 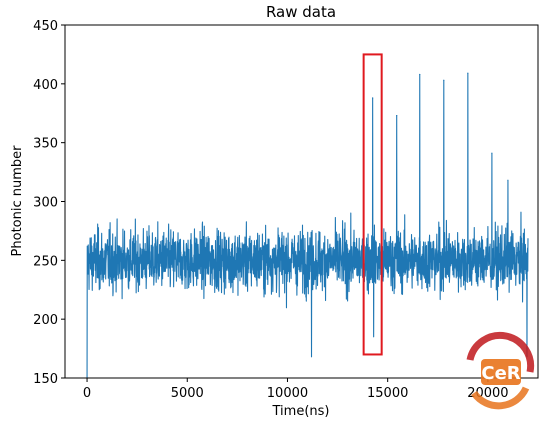 I want to click on y-axis-label: Photonic number, so click(x=17, y=201).